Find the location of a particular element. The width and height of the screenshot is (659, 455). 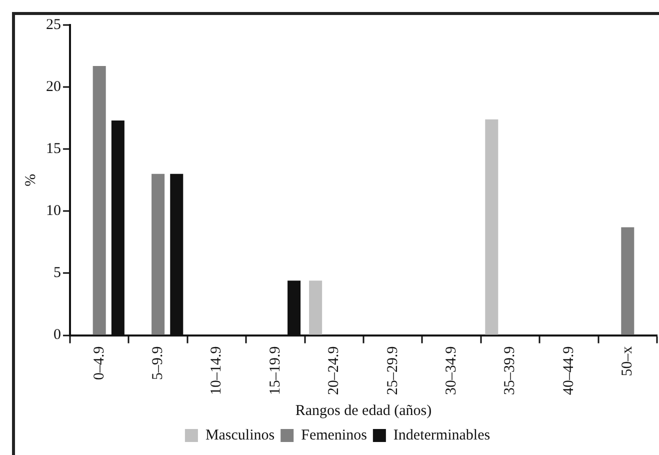

y-tick-label: 25 is located at coordinates (53, 24).